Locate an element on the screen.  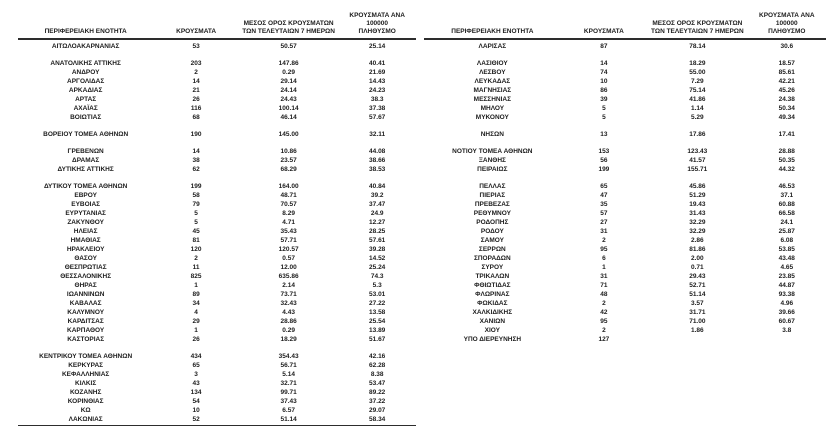
avg7-cell: 55.00 is located at coordinates (697, 72).